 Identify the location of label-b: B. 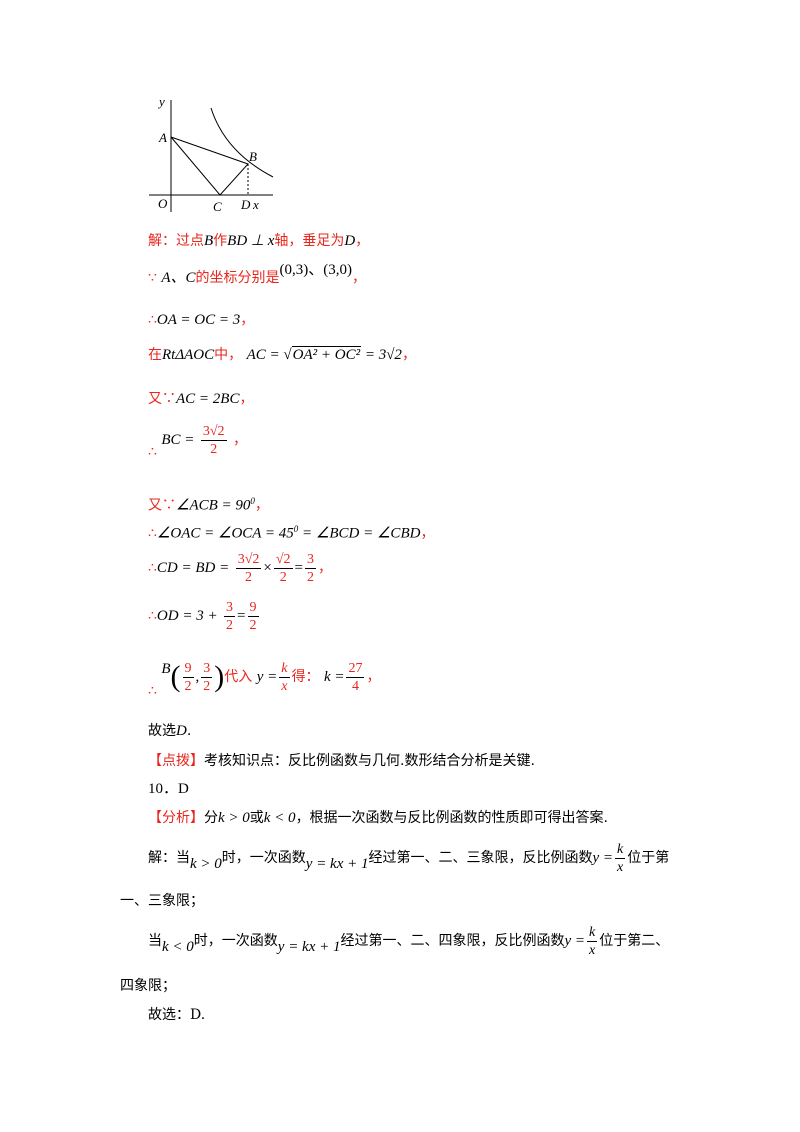
(253, 156).